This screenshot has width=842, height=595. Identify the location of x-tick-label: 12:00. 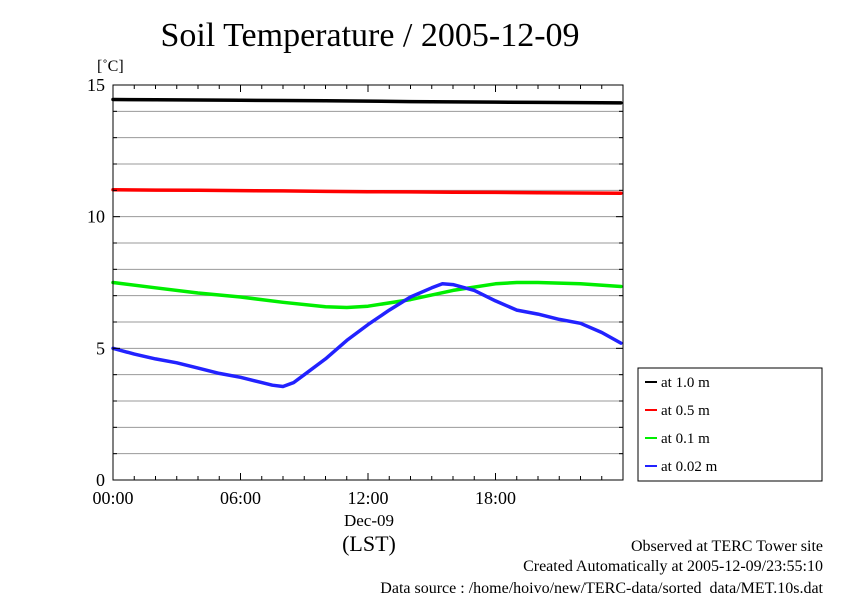
(367, 498).